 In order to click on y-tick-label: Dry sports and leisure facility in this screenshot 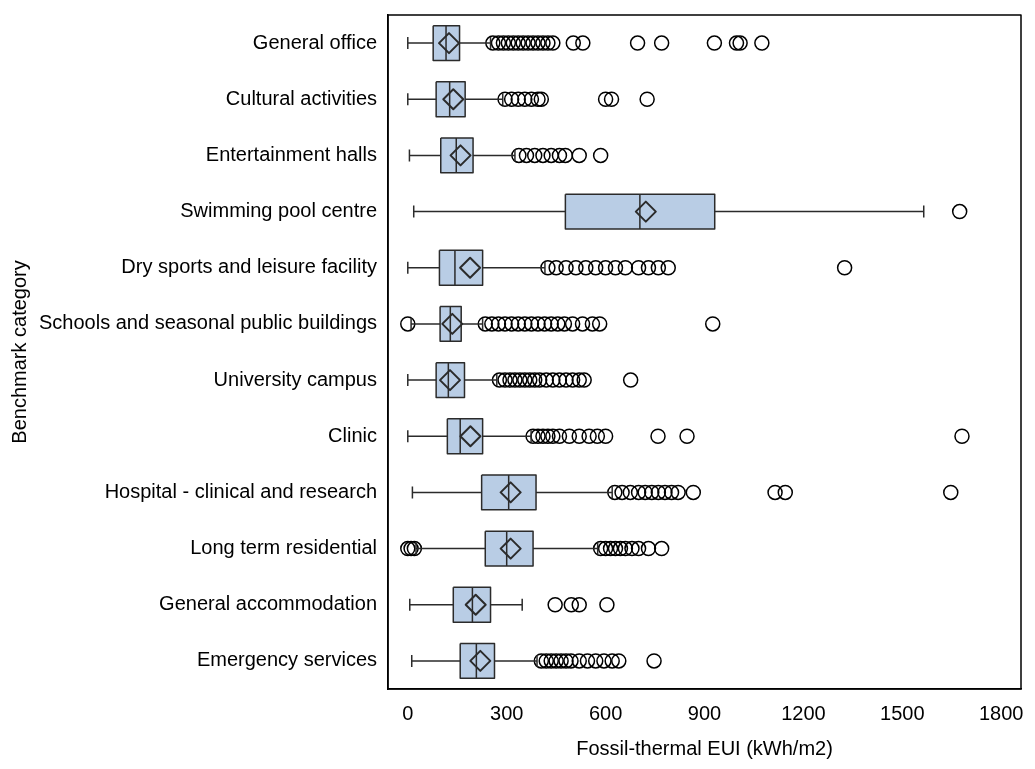, I will do `click(249, 266)`.